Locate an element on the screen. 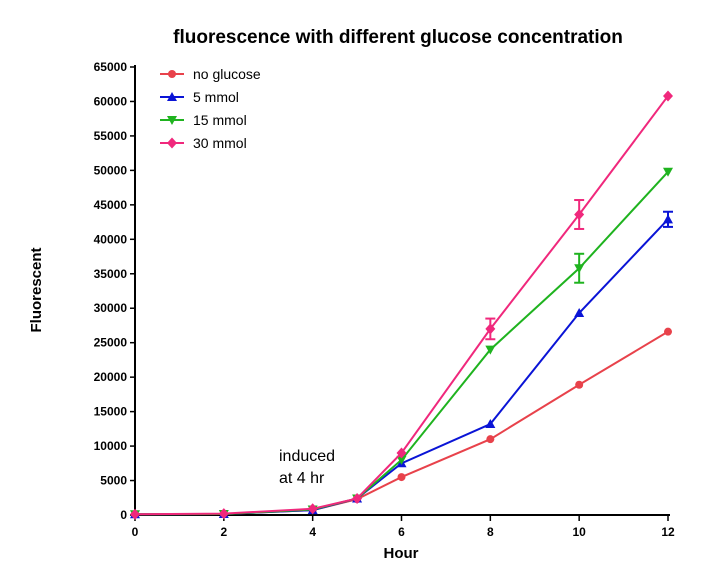 The width and height of the screenshot is (722, 576). x-axis-label: Hour is located at coordinates (401, 553).